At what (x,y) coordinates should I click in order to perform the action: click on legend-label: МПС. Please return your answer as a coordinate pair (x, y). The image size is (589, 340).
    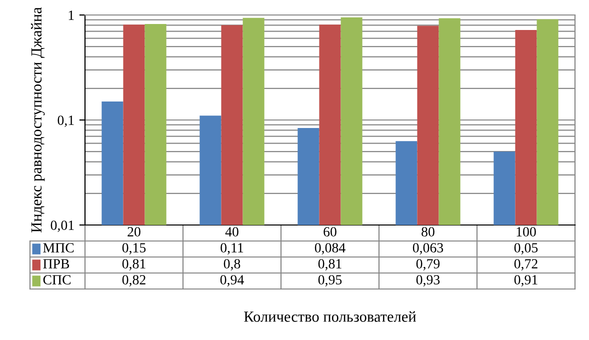
    Looking at the image, I should click on (58, 247).